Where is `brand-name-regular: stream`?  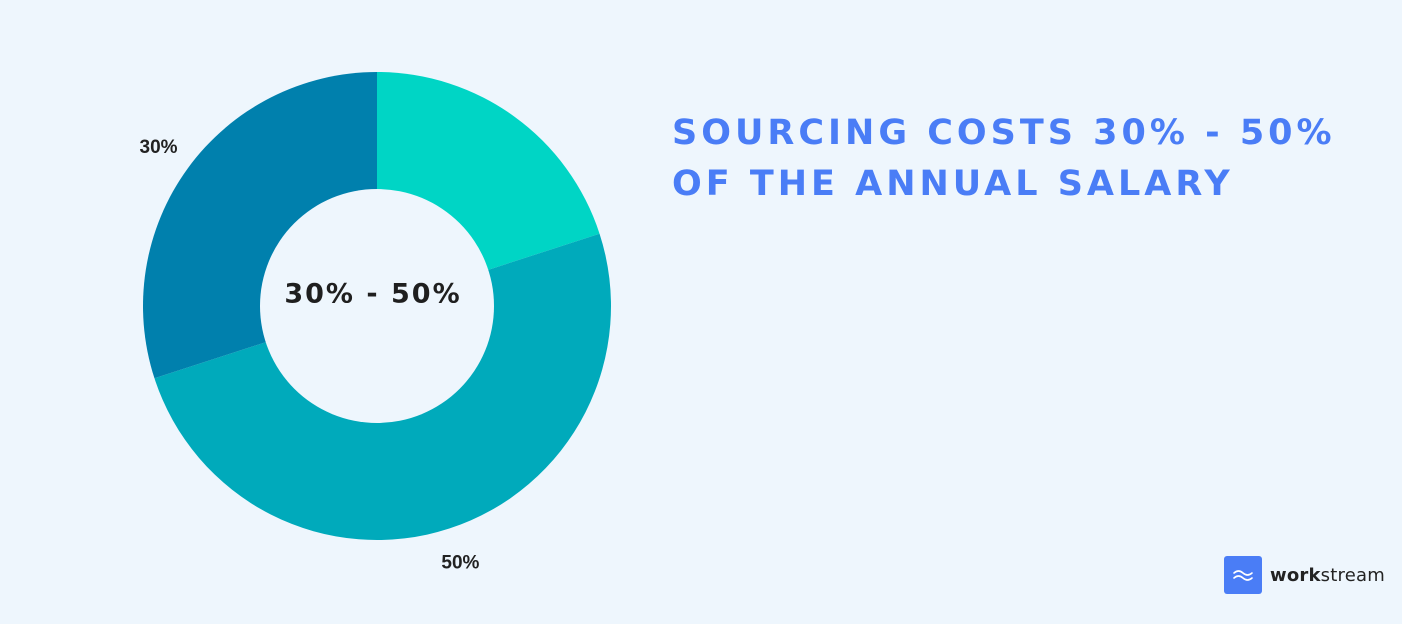
brand-name-regular: stream is located at coordinates (1352, 575).